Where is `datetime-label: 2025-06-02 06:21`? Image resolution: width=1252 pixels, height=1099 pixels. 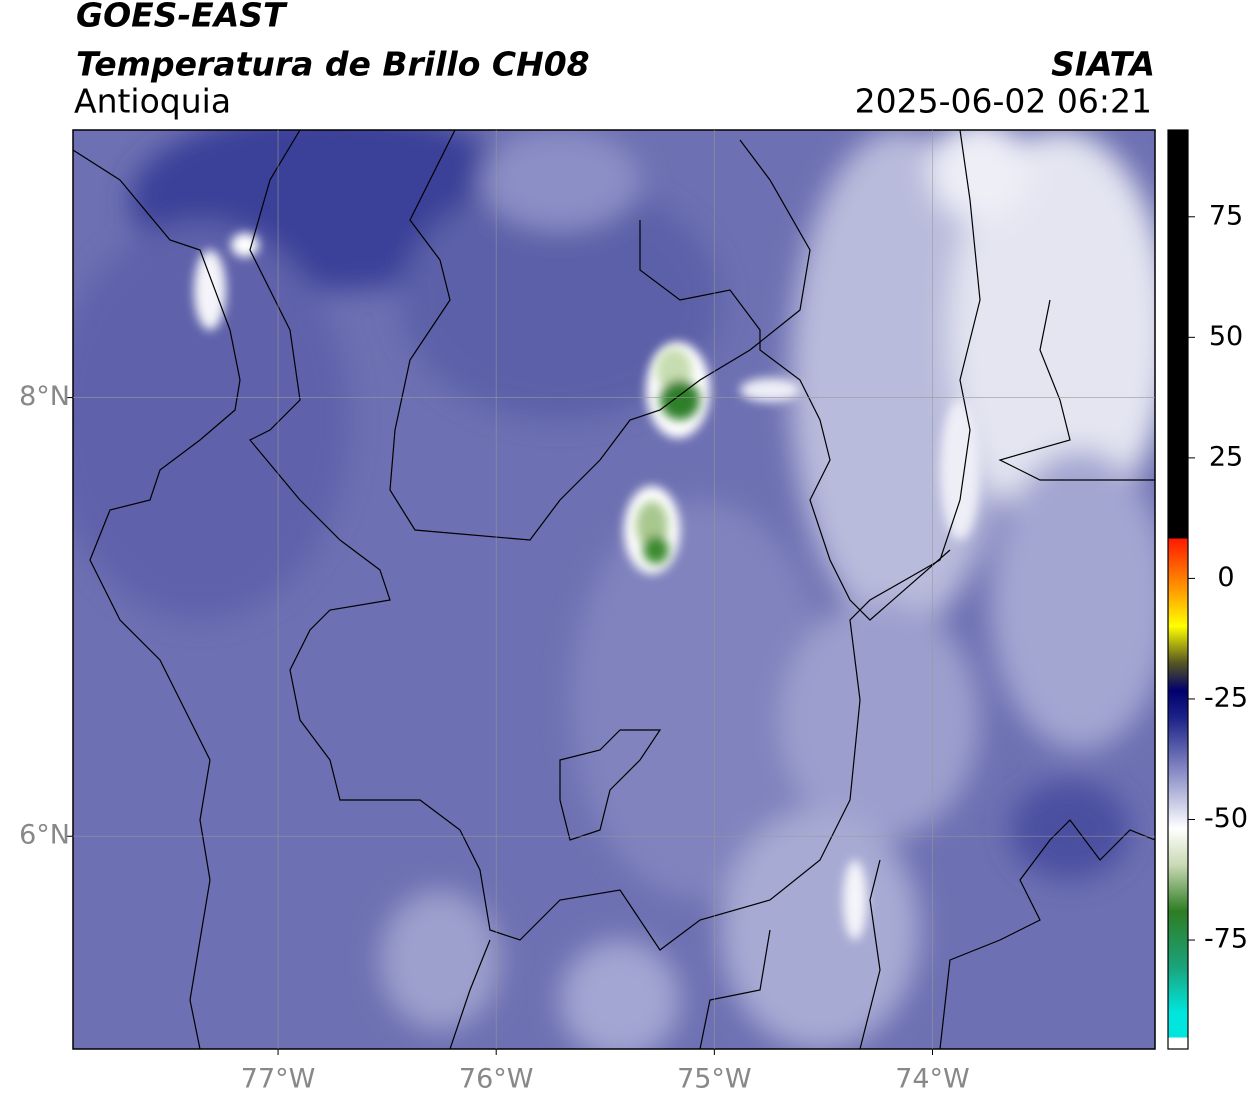
datetime-label: 2025-06-02 06:21 is located at coordinates (1003, 101).